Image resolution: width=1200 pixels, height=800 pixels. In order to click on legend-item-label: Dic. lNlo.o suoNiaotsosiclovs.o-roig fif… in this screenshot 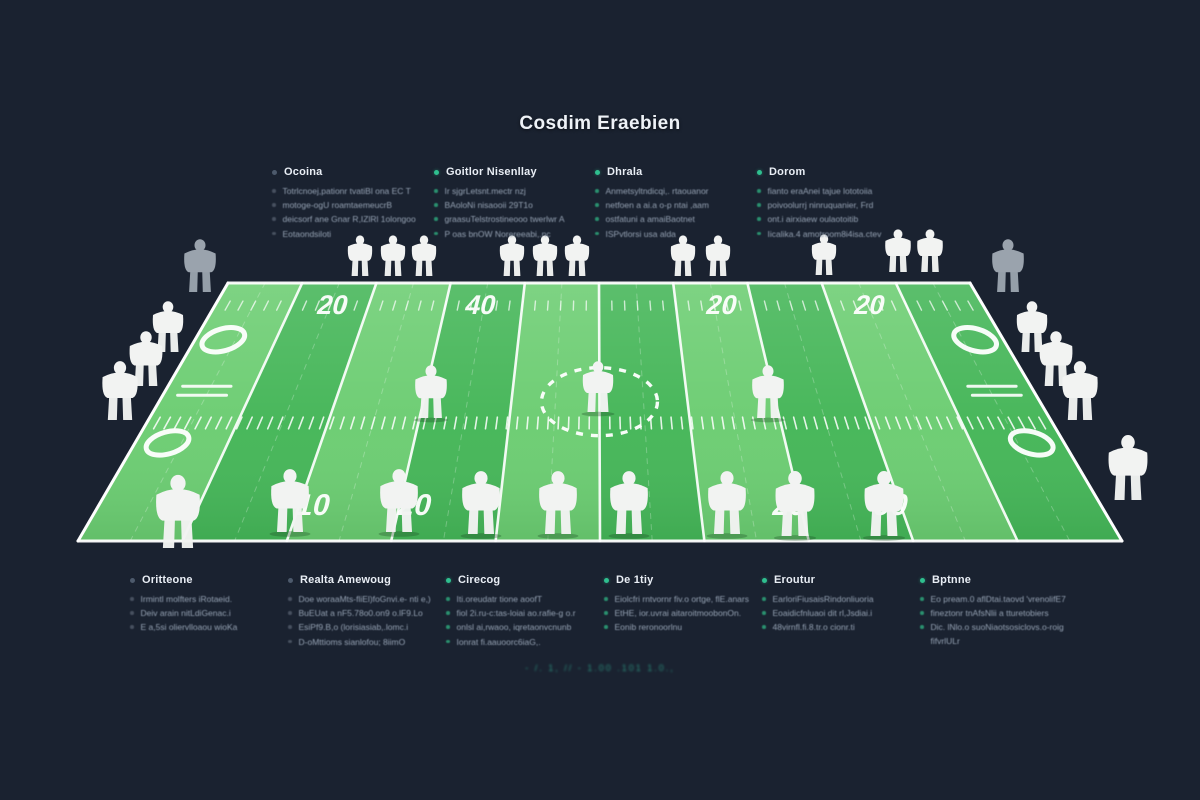, I will do `click(997, 634)`.